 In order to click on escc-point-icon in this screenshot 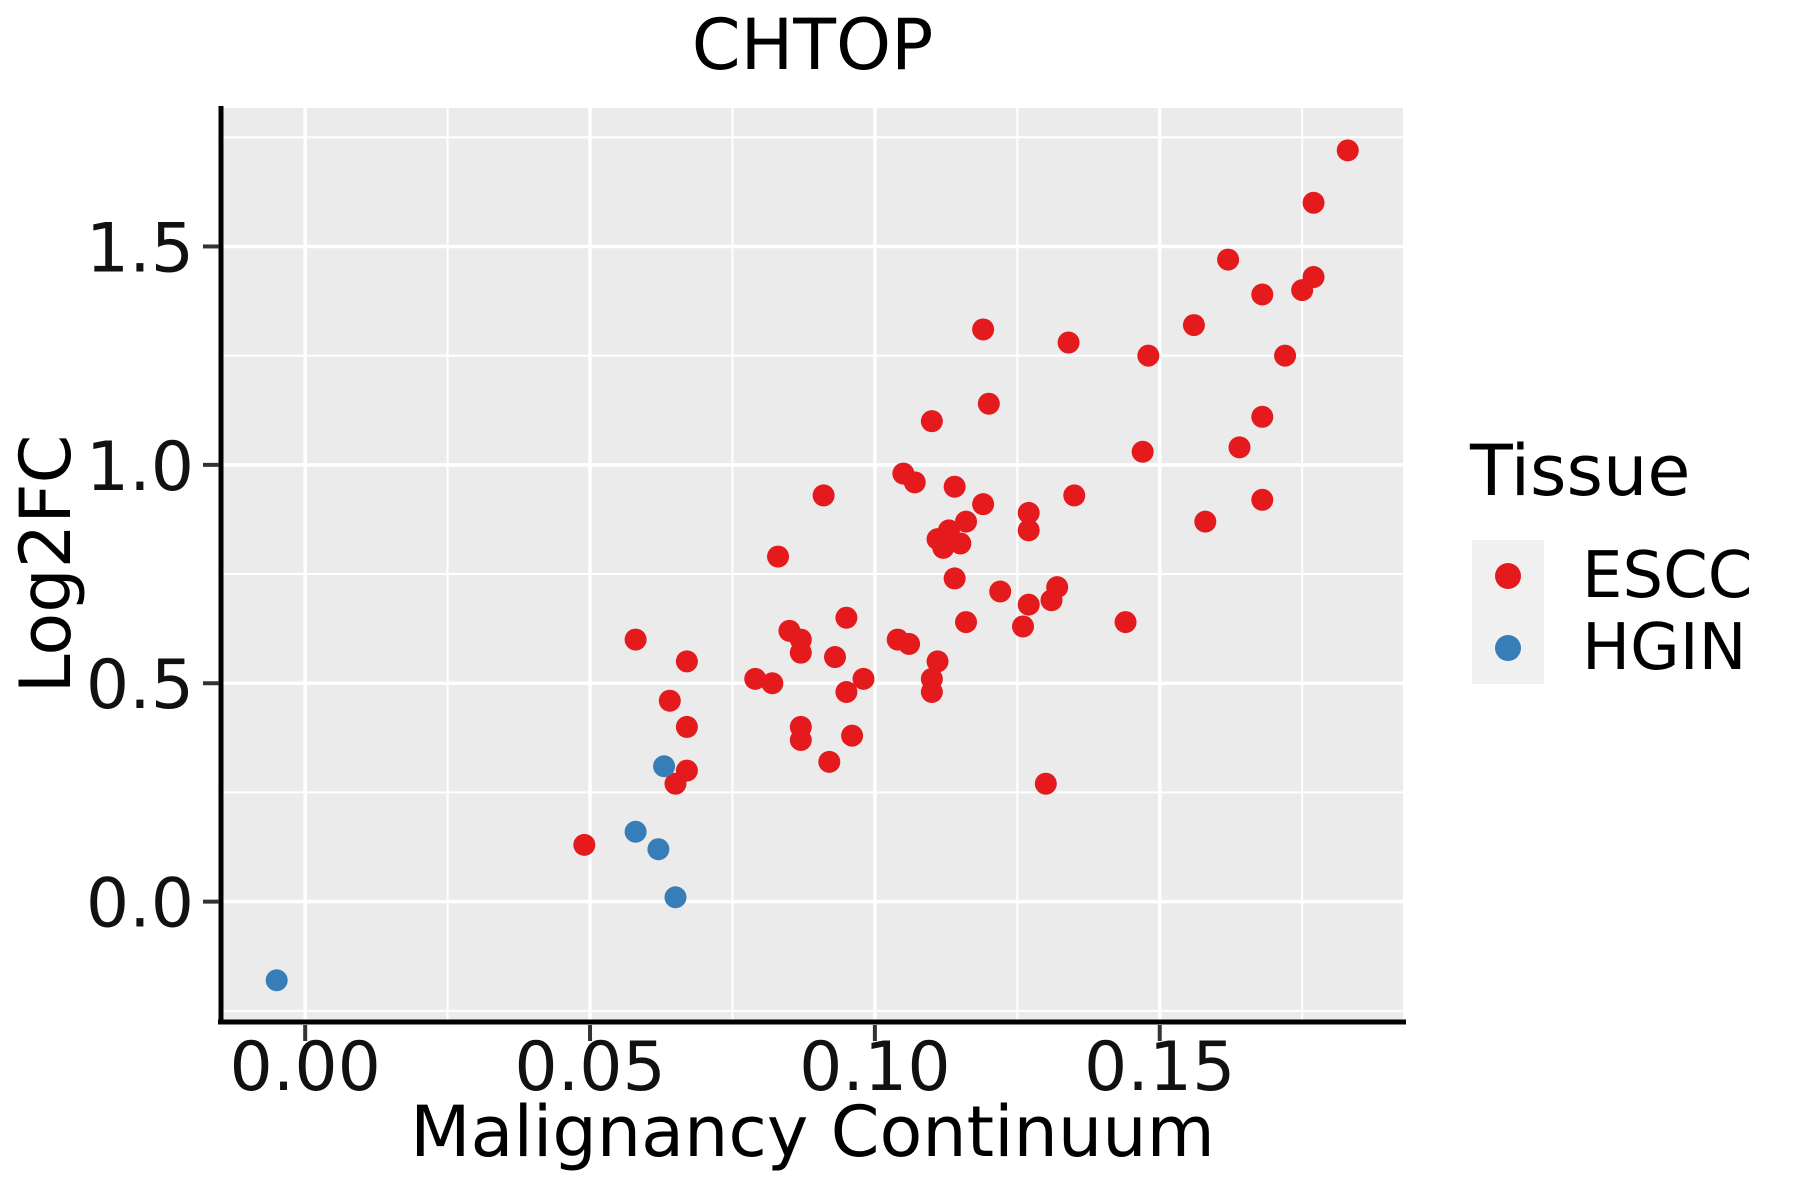, I will do `click(1508, 576)`.